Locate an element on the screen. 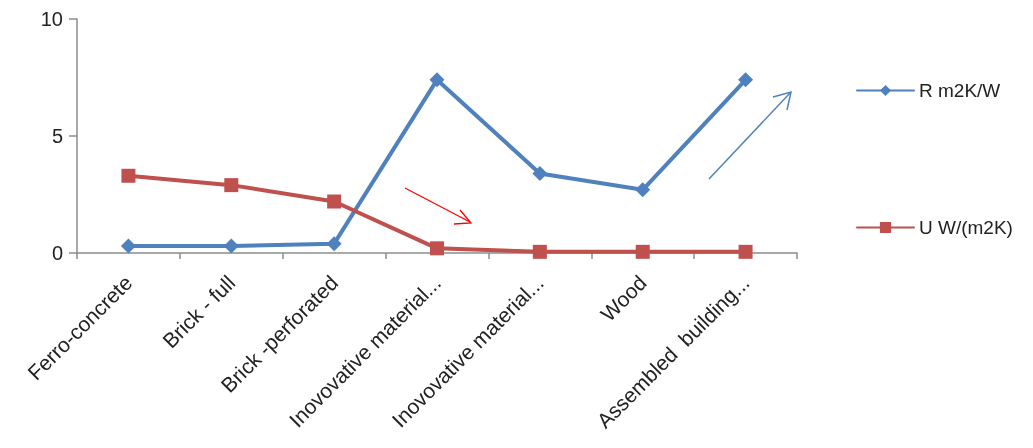 Image resolution: width=1033 pixels, height=448 pixels. legend-label: R m2K/W is located at coordinates (960, 90).